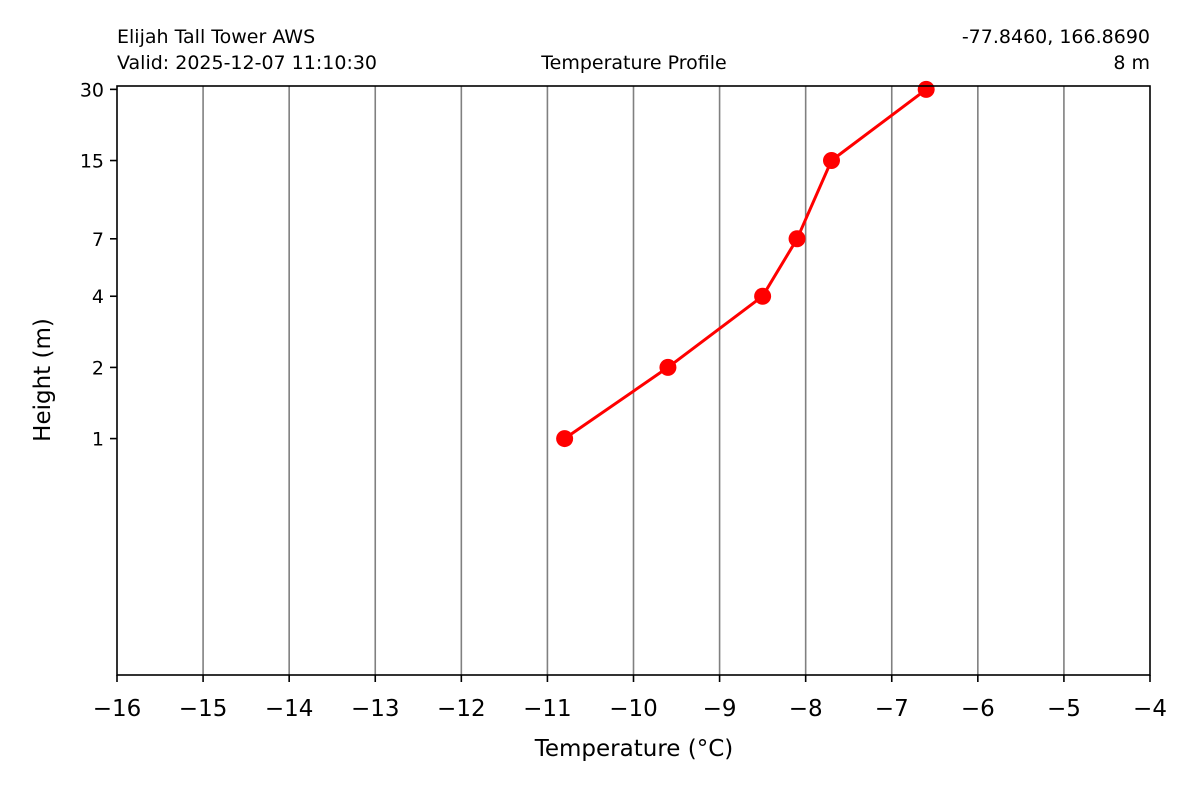  I want to click on x-tick-label: −16, so click(117, 709).